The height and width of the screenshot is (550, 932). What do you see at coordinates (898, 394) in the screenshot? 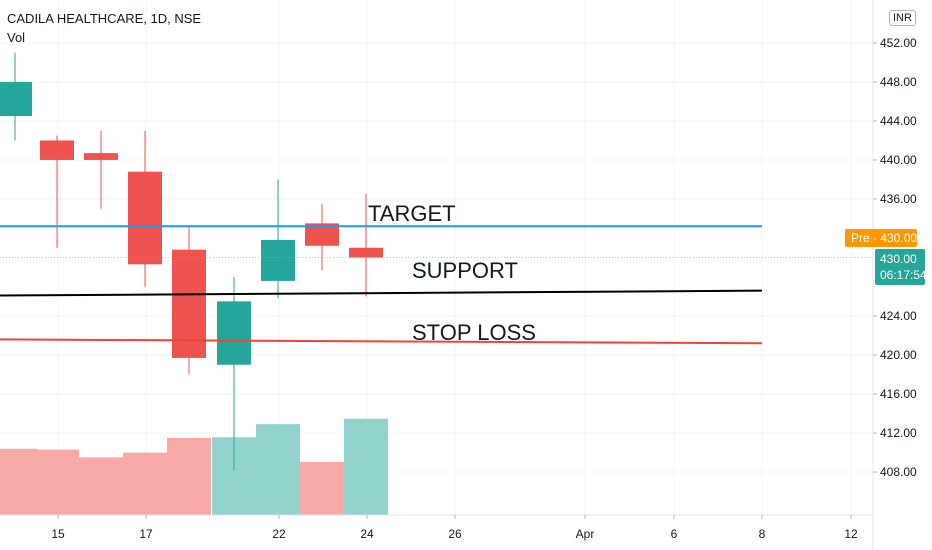
I see `price-tick-label: 416.00` at bounding box center [898, 394].